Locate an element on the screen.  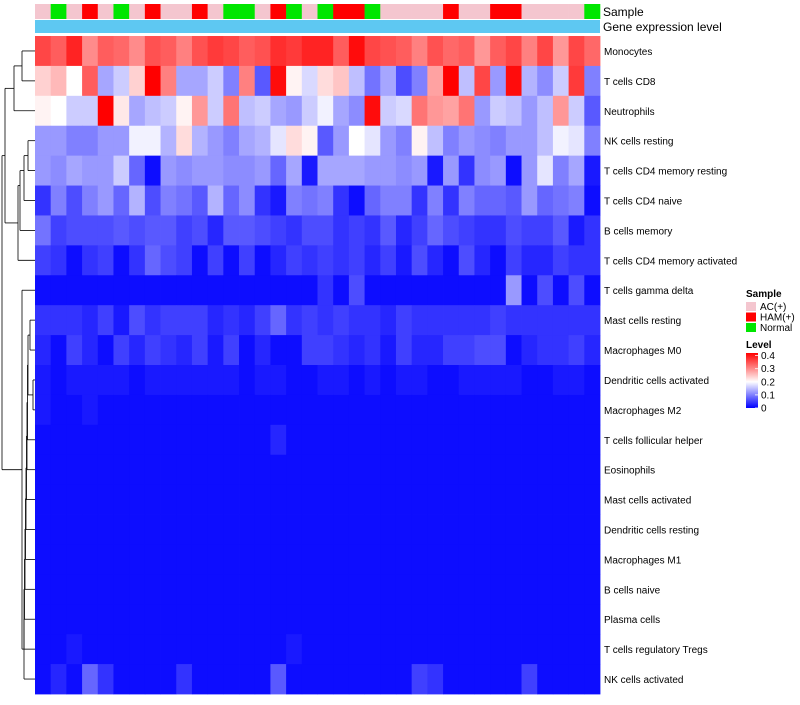
row-label: Dendritic cells resting is located at coordinates (651, 531).